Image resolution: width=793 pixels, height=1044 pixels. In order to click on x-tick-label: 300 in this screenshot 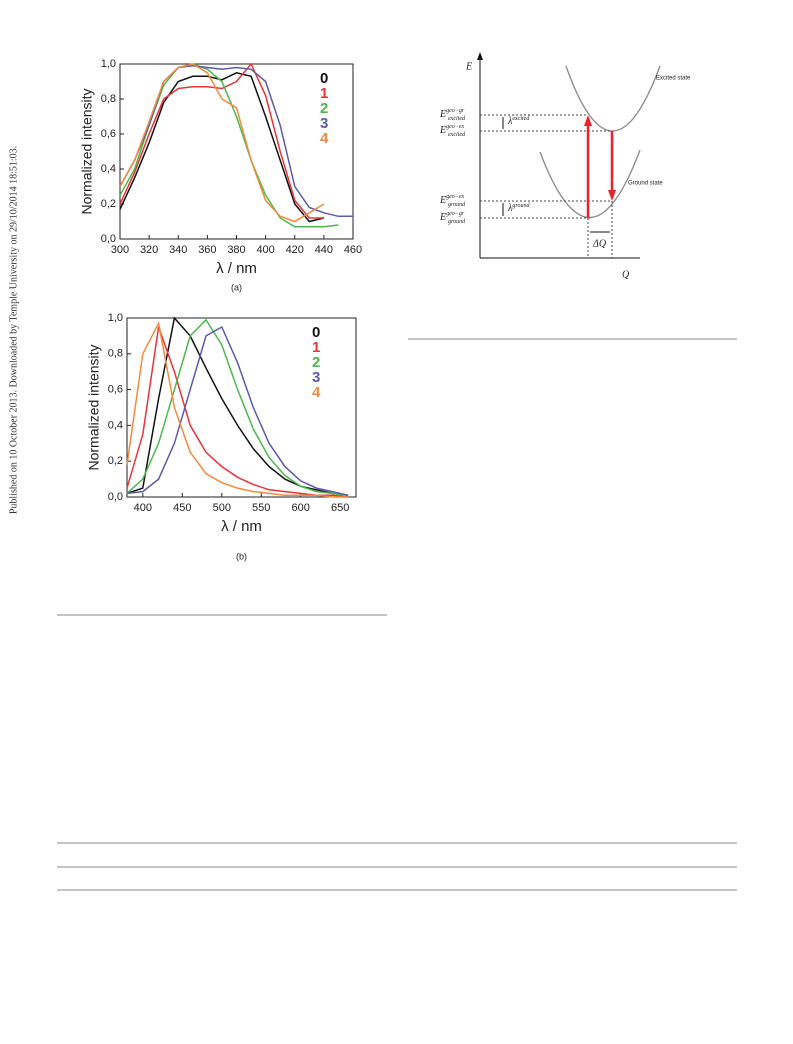, I will do `click(120, 250)`.